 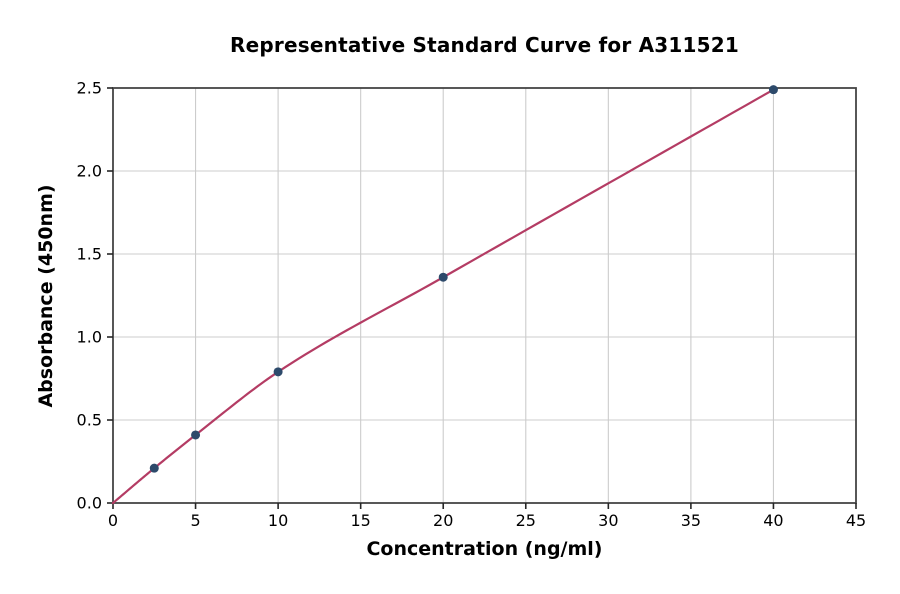 I want to click on x-tick-label: 40, so click(x=773, y=520).